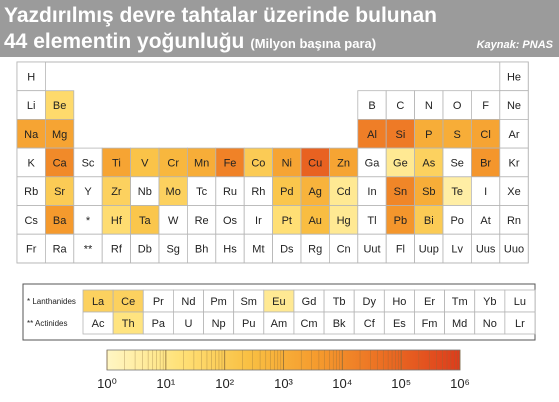  I want to click on element-symbol: Se, so click(456, 163).